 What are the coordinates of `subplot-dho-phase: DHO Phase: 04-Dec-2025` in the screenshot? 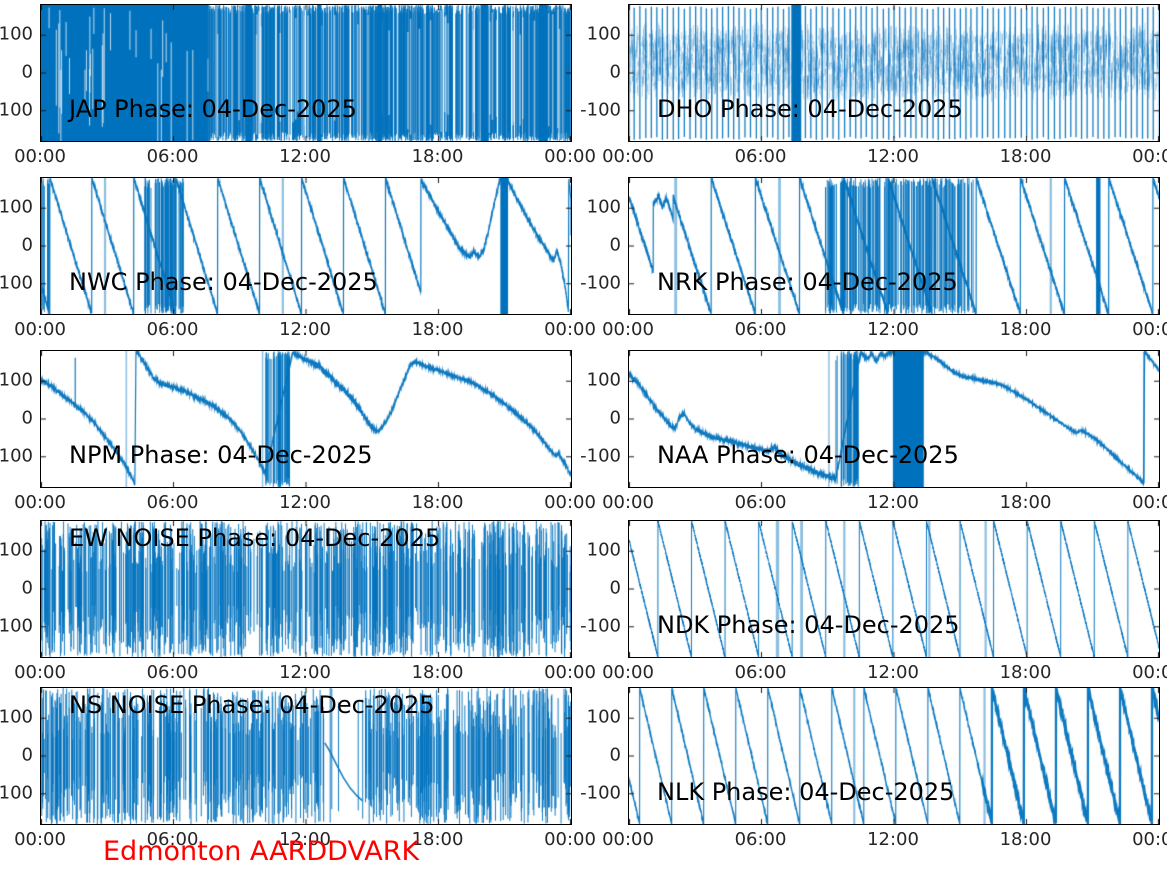 It's located at (894, 73).